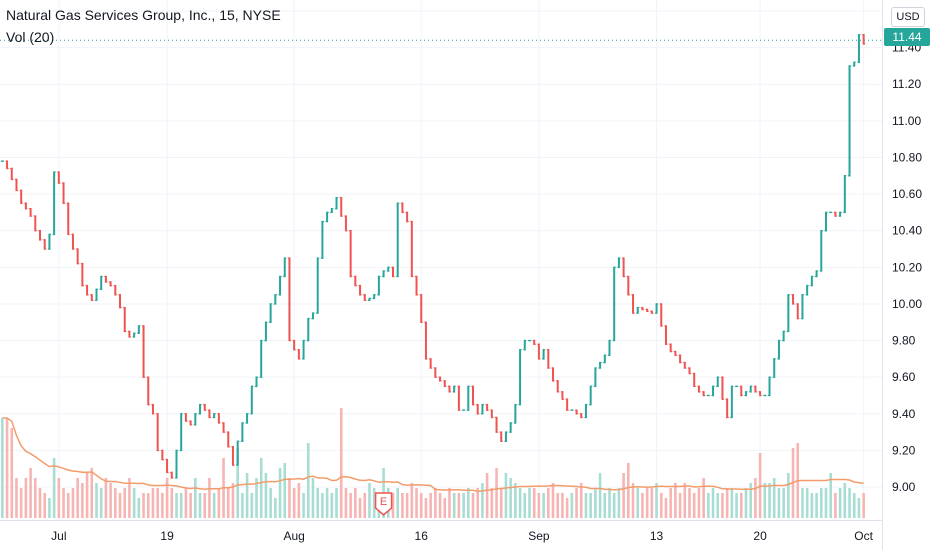 This screenshot has width=932, height=555. I want to click on price-axis-tick-label: 10.40, so click(907, 231).